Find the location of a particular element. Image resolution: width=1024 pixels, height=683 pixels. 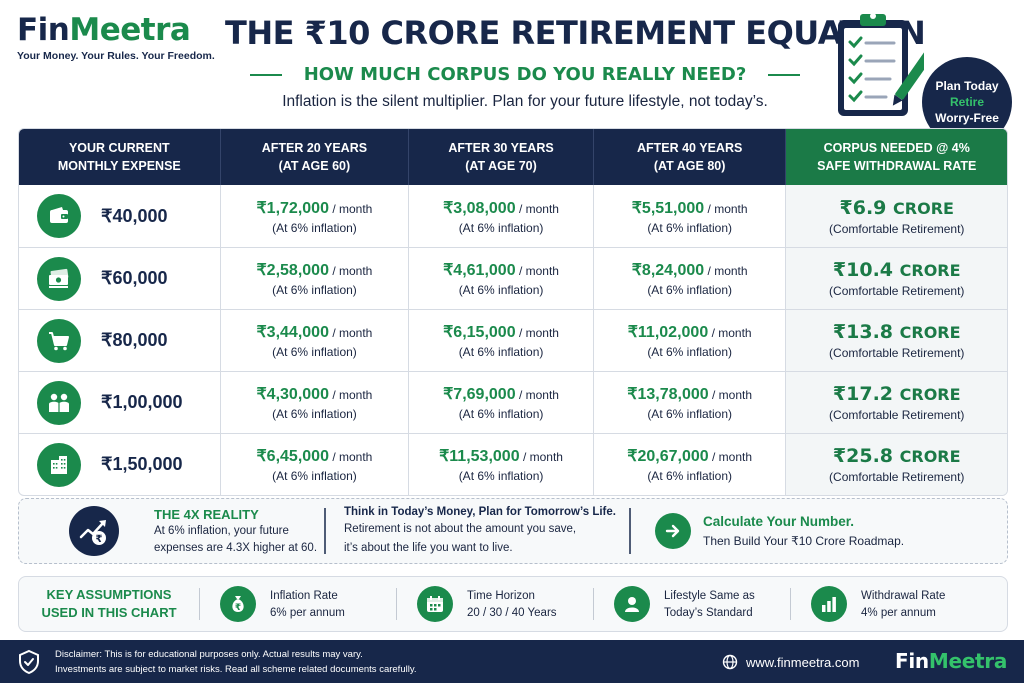

corpus-cell: ₹10.4 CRORE (Comfortable Retirement) is located at coordinates (896, 278).